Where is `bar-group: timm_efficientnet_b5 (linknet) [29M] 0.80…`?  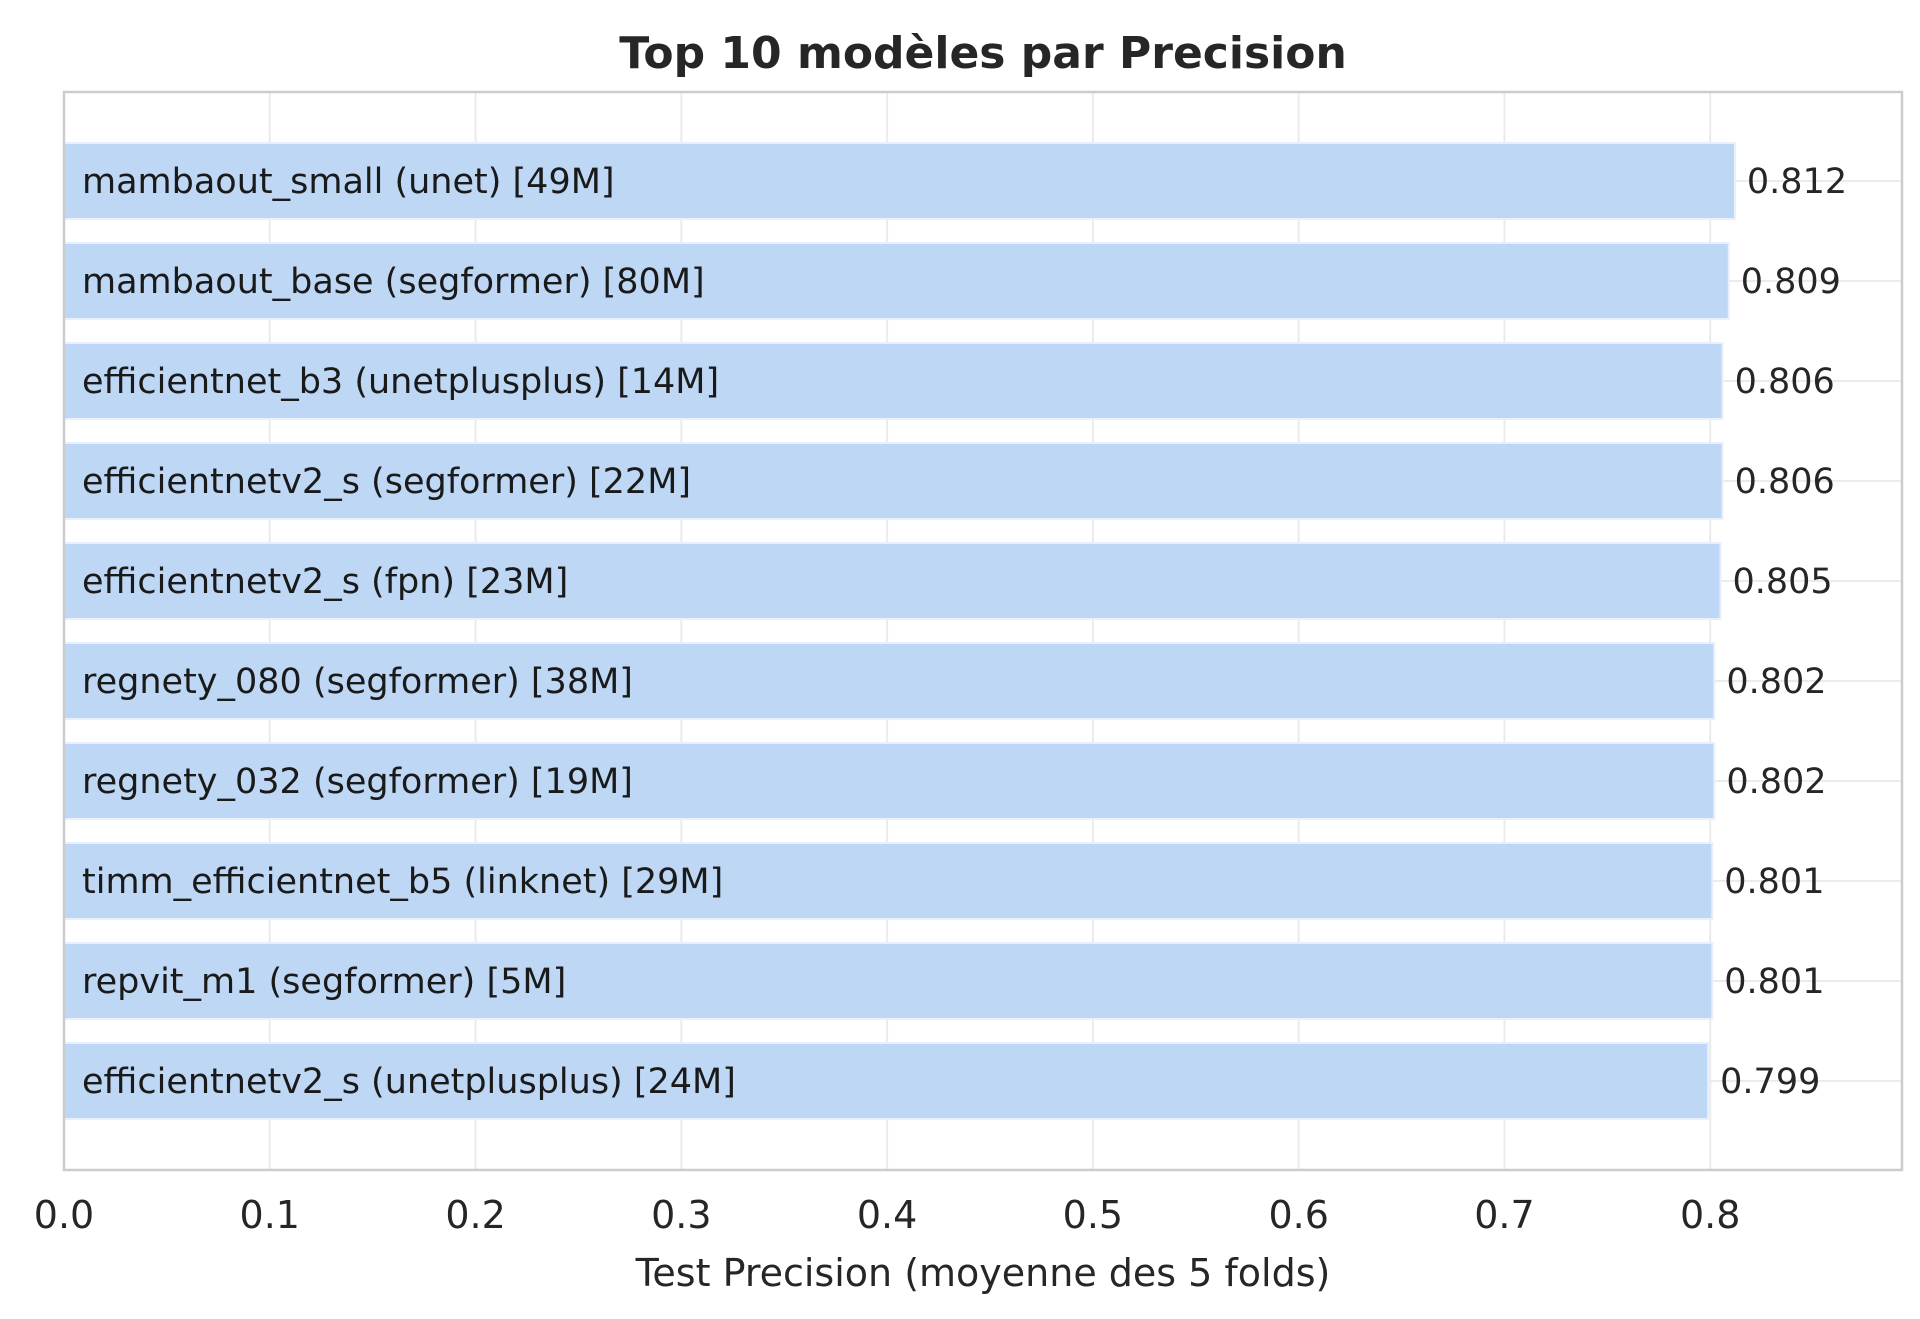
bar-group: timm_efficientnet_b5 (linknet) [29M] 0.80… is located at coordinates (943, 881).